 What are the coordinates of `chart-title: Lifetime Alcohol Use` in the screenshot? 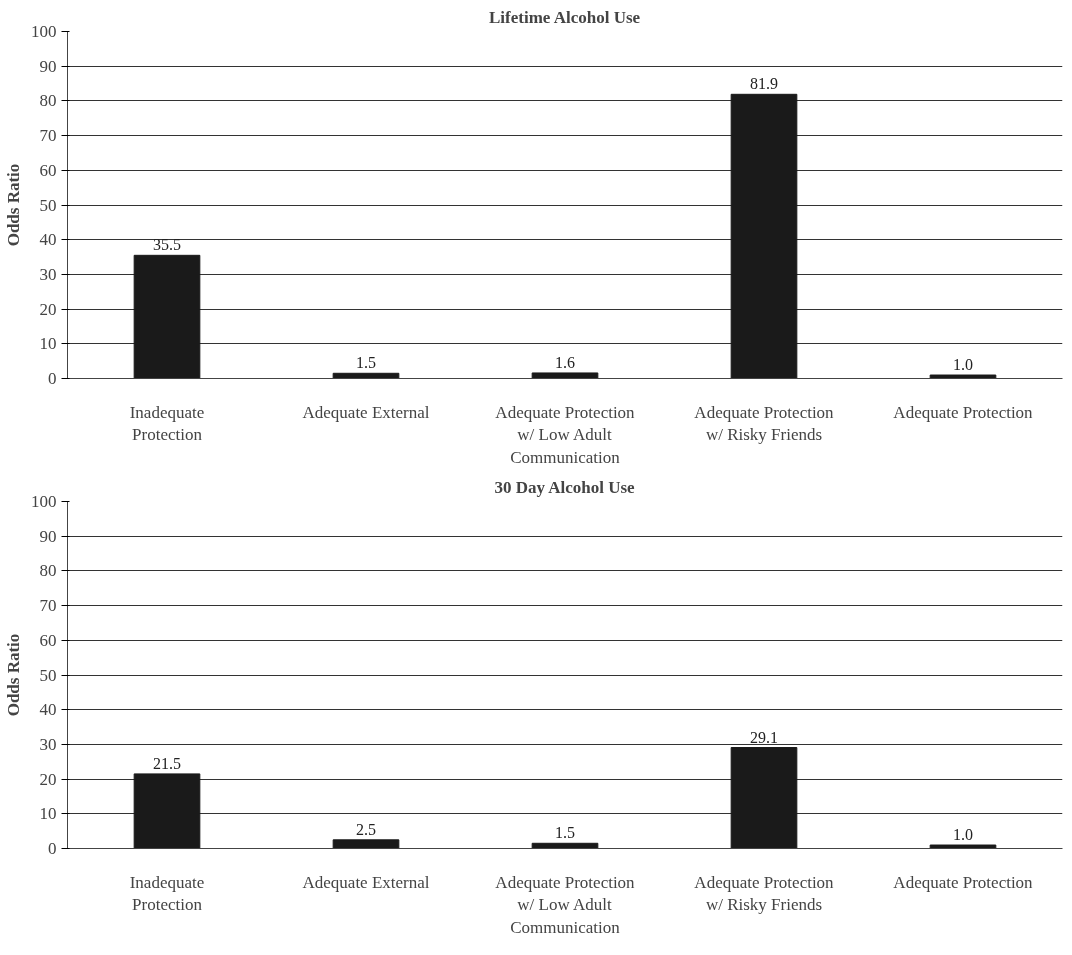 It's located at (564, 17).